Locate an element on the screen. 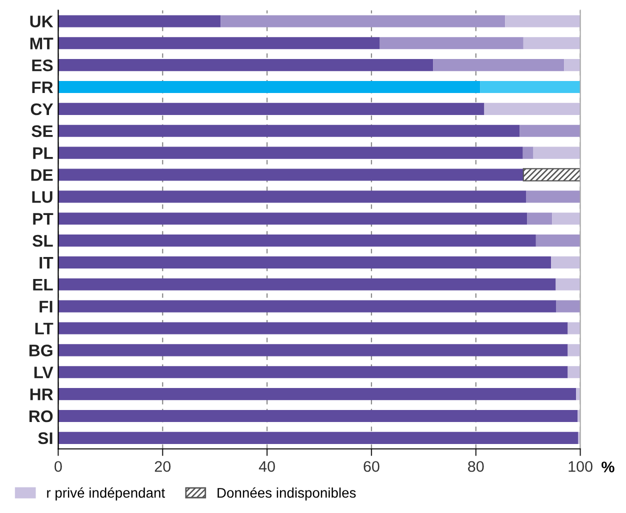 This screenshot has width=626, height=513. x-tick-label: 40 is located at coordinates (266, 466).